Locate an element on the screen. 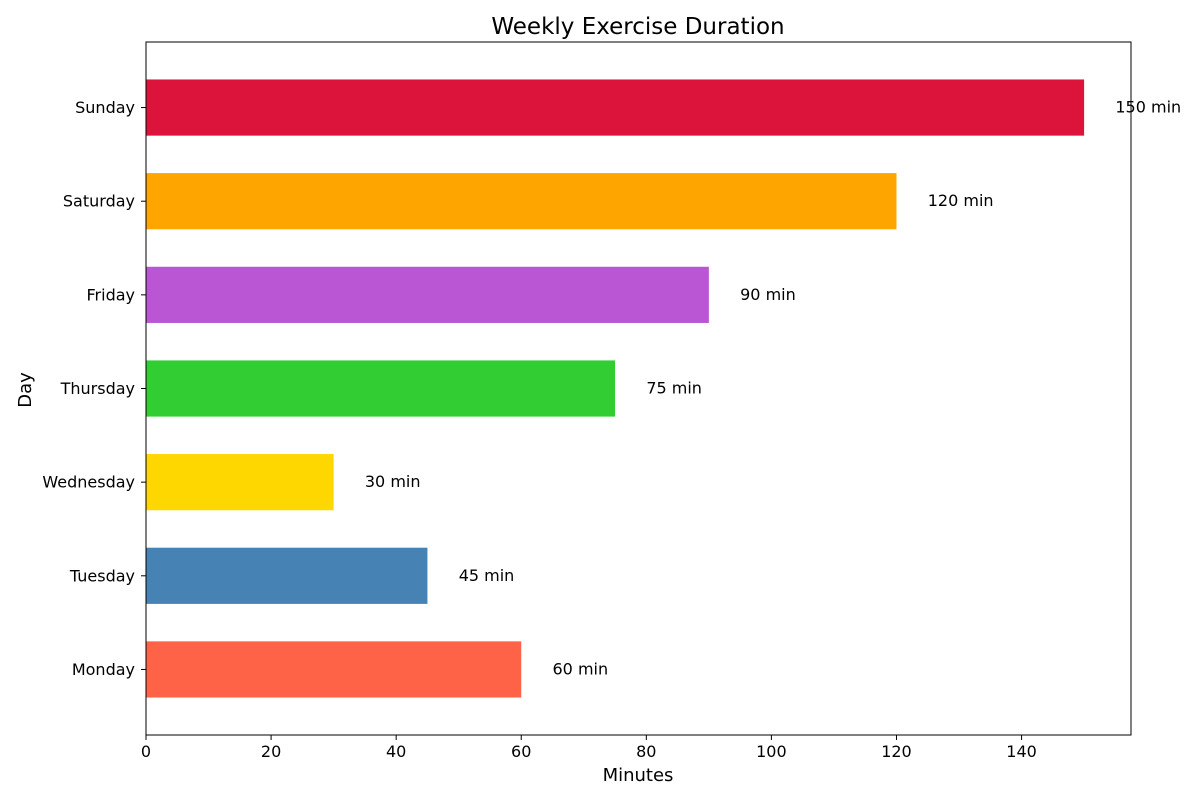  x-tick-label: 0 is located at coordinates (146, 751).